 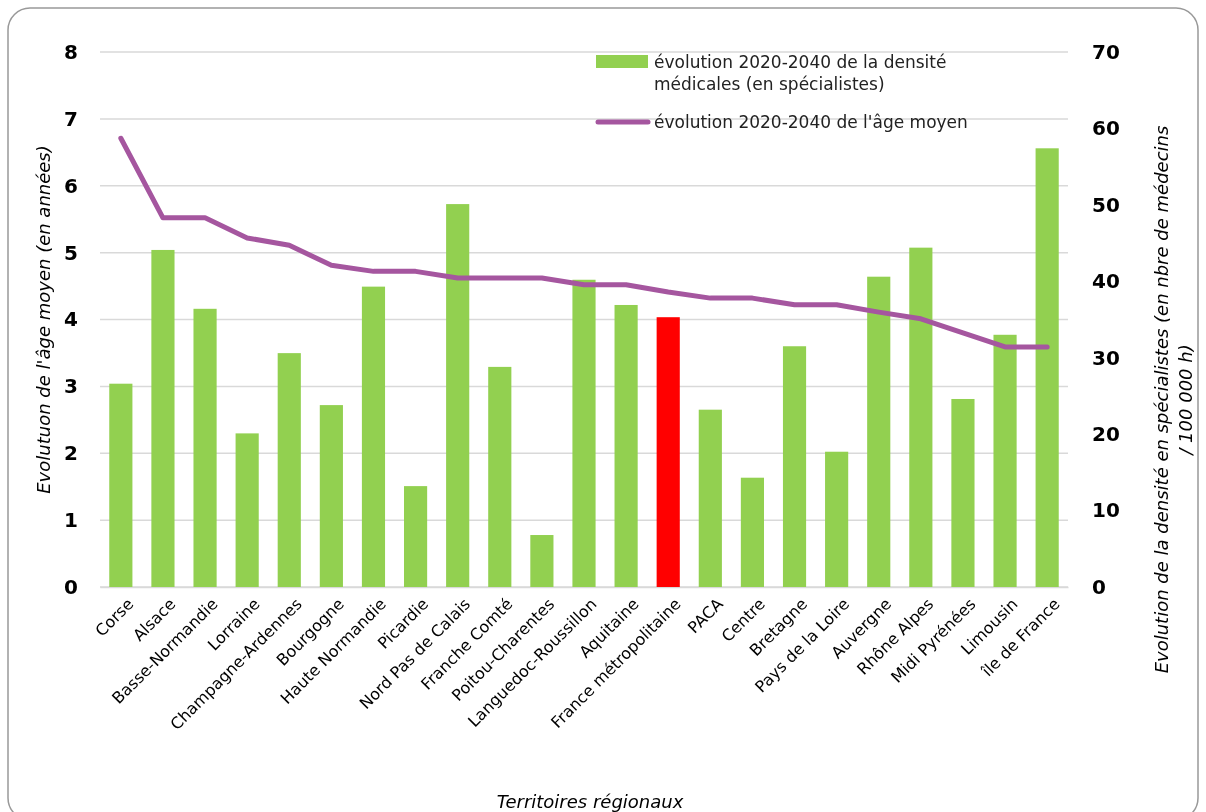 I want to click on y-tick-label: 6, so click(x=71, y=185).